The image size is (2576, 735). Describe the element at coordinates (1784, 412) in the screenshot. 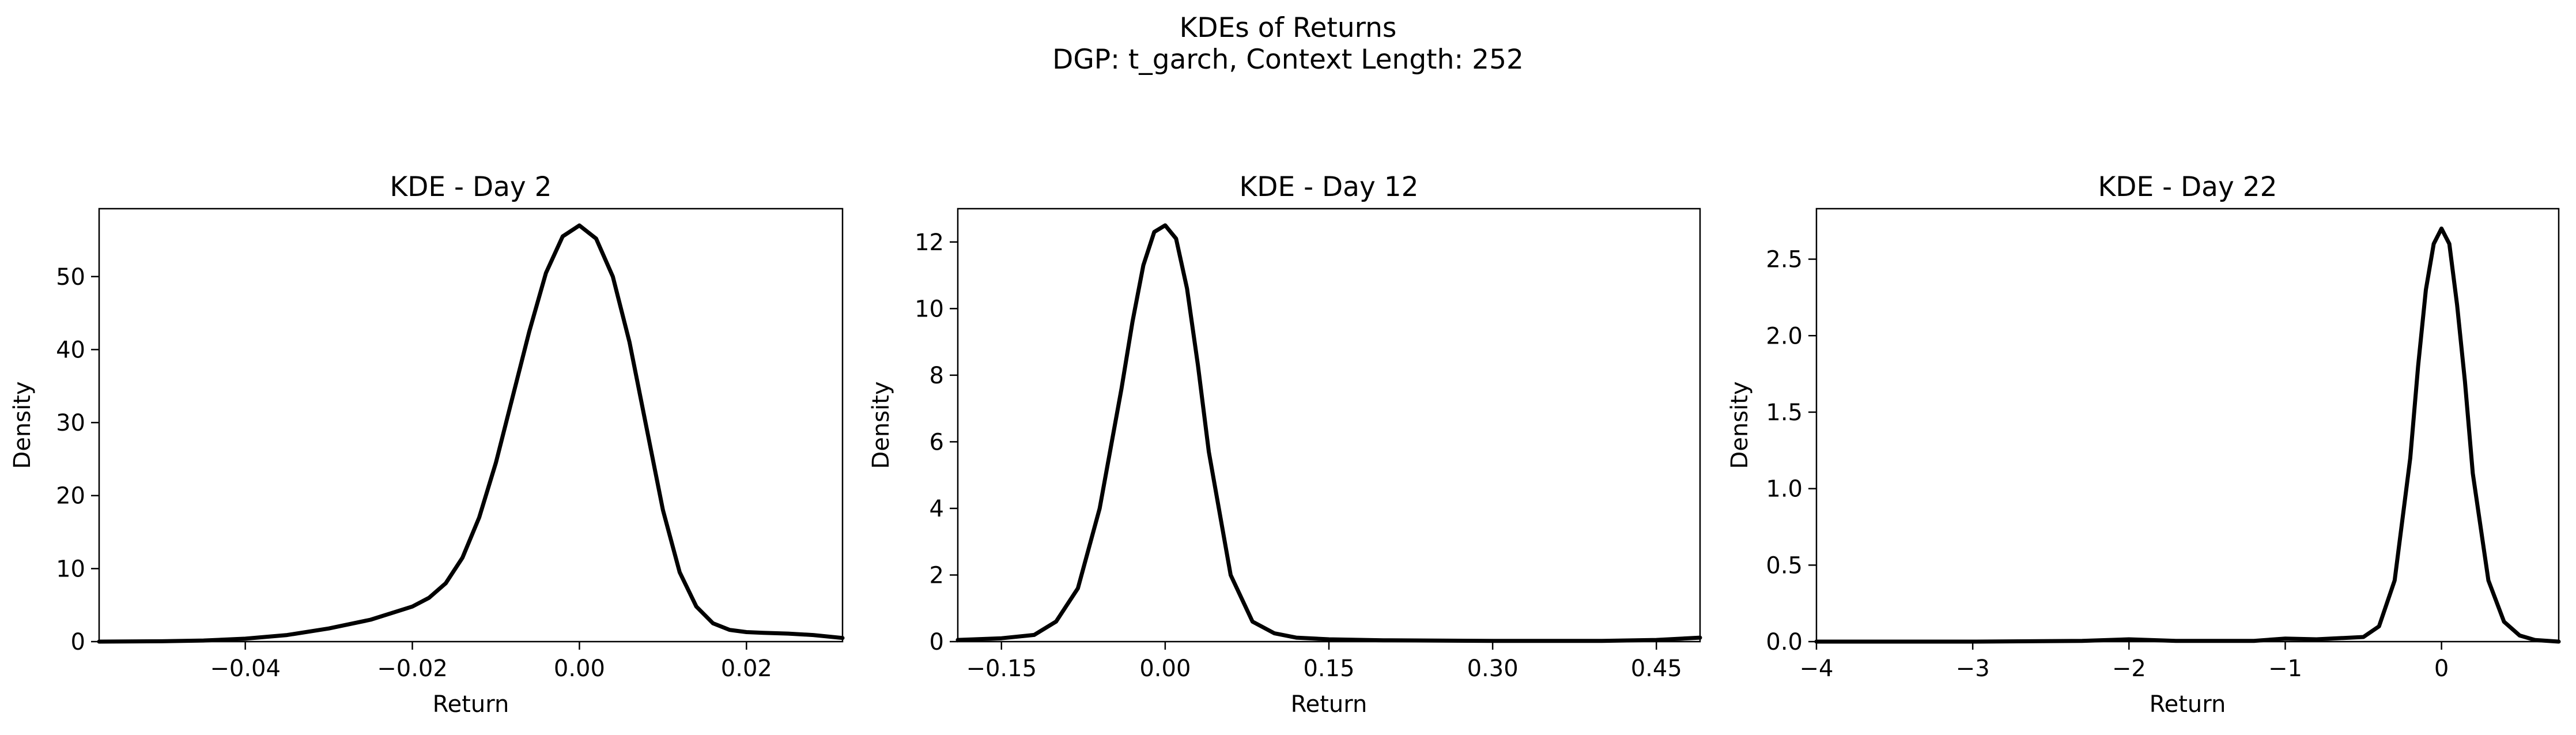

I see `y-tick-label: 1.5` at that location.